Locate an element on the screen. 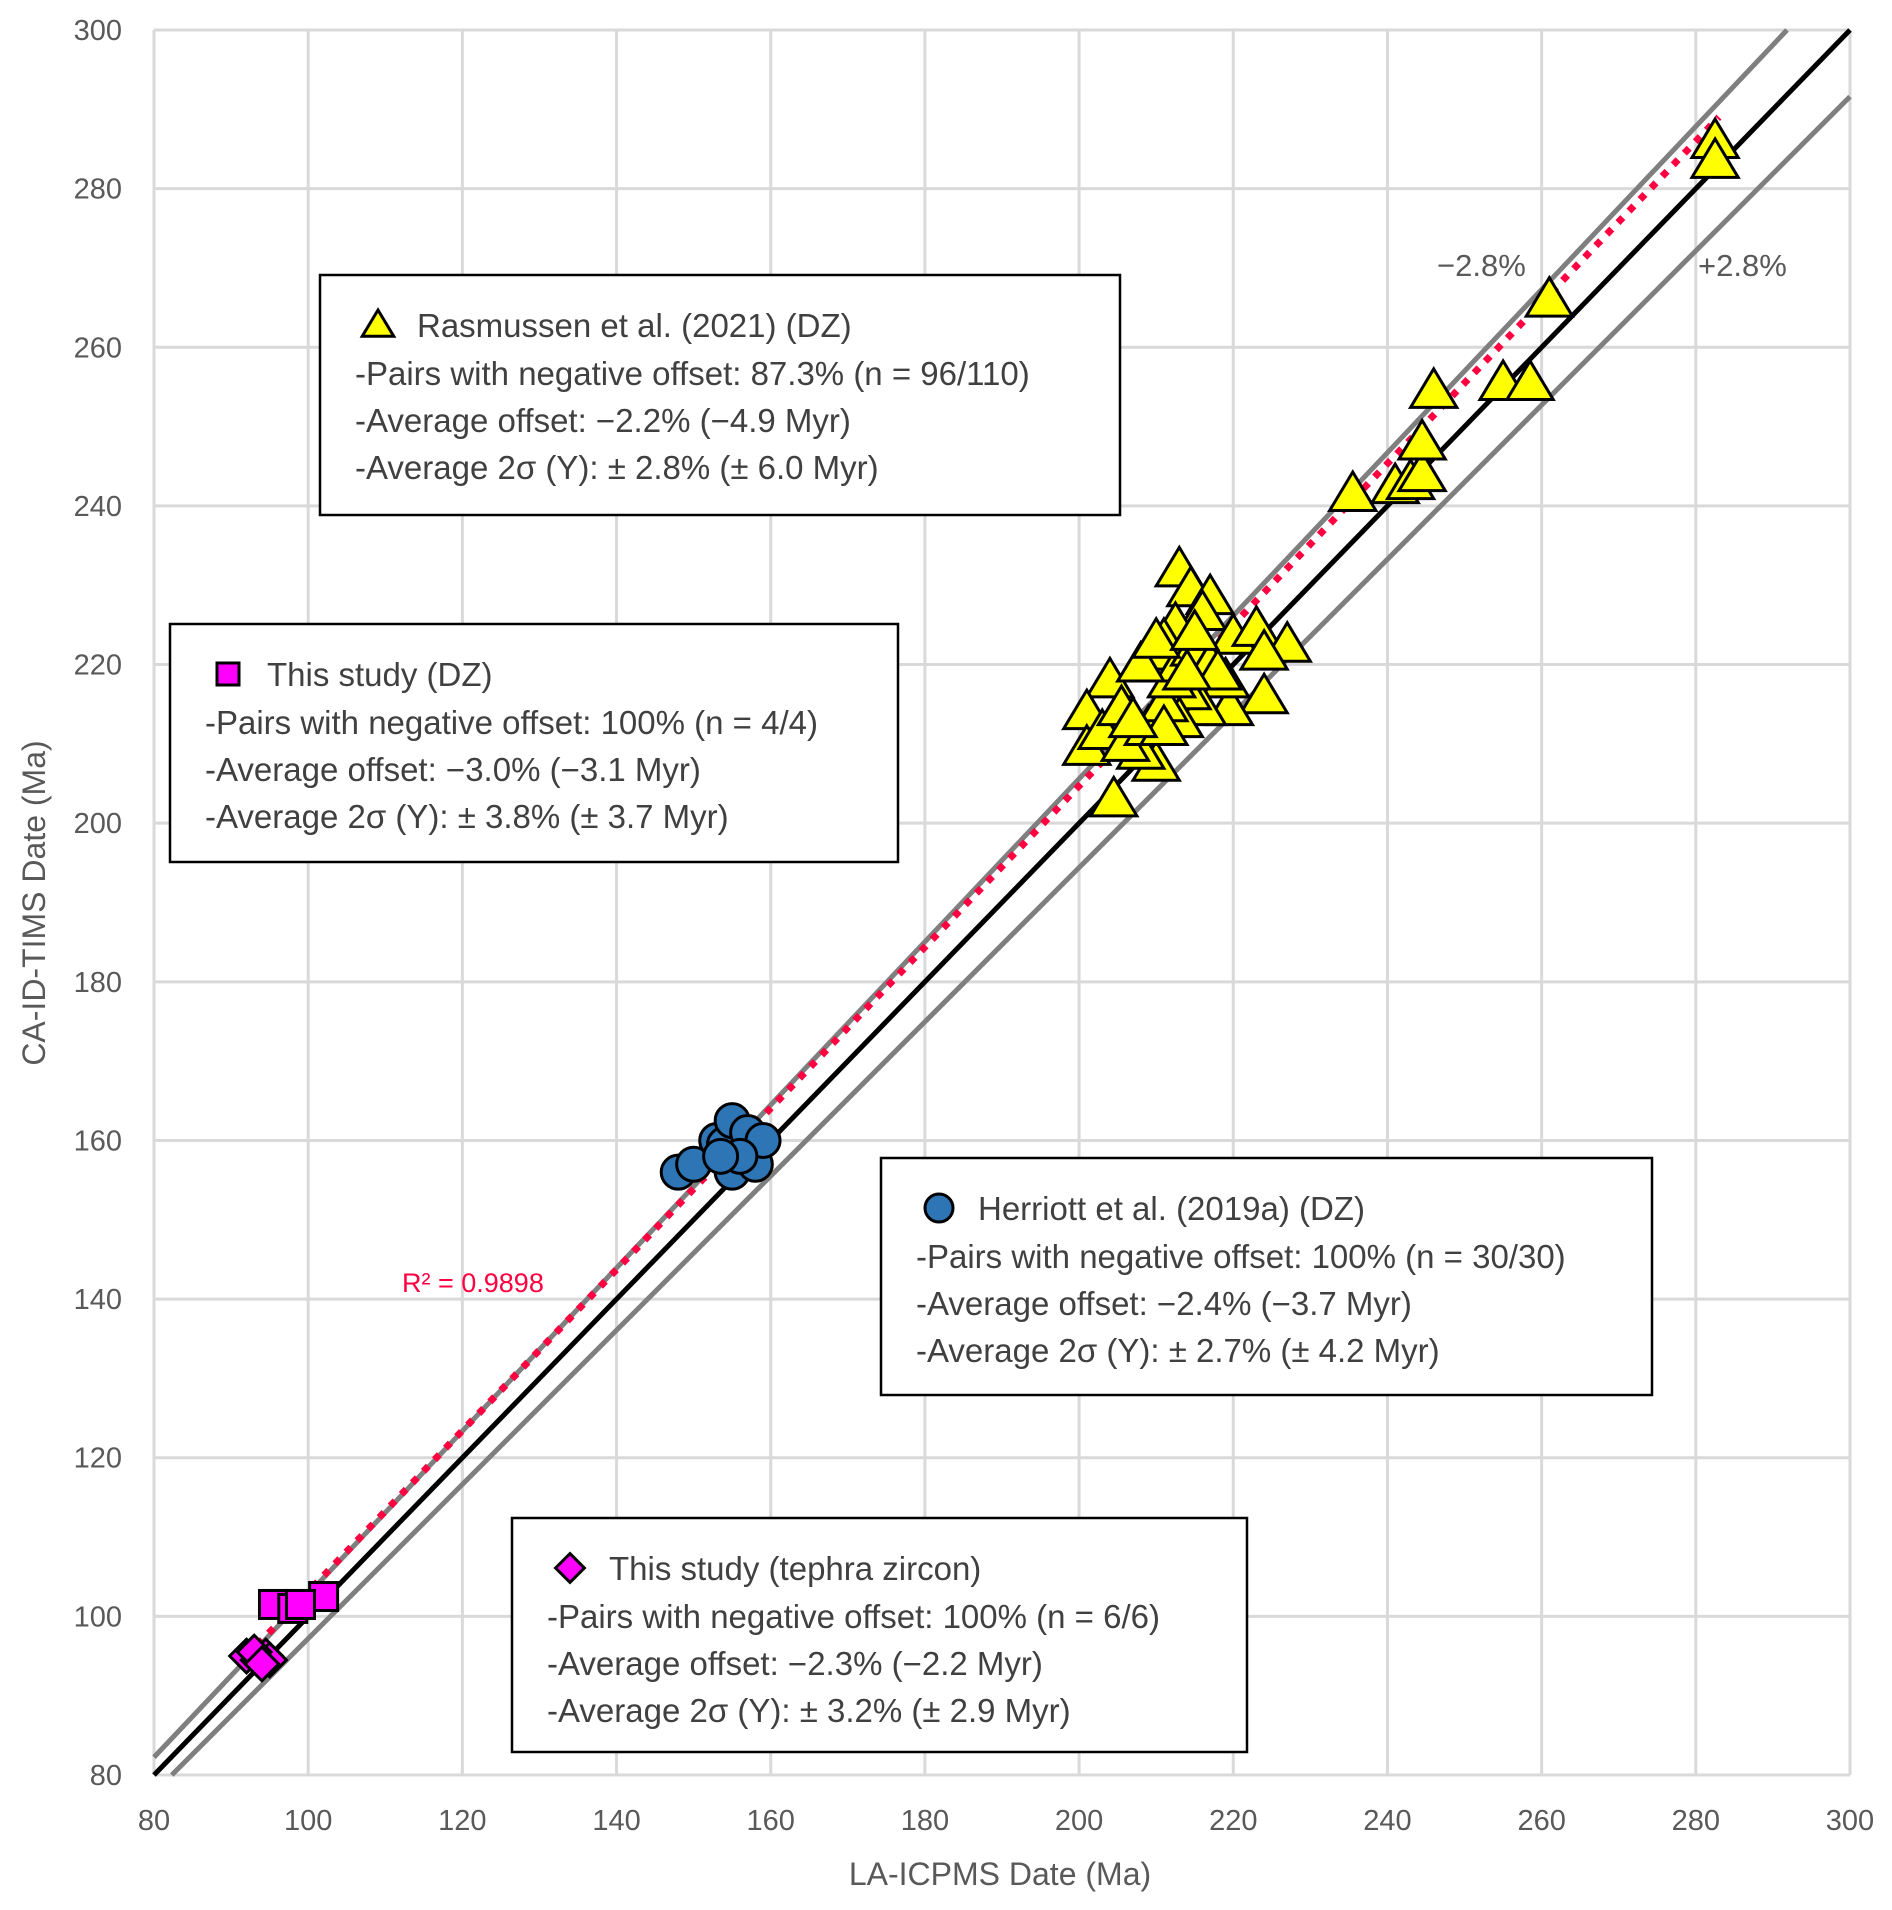  x-tick-label: 280 is located at coordinates (1696, 1821).